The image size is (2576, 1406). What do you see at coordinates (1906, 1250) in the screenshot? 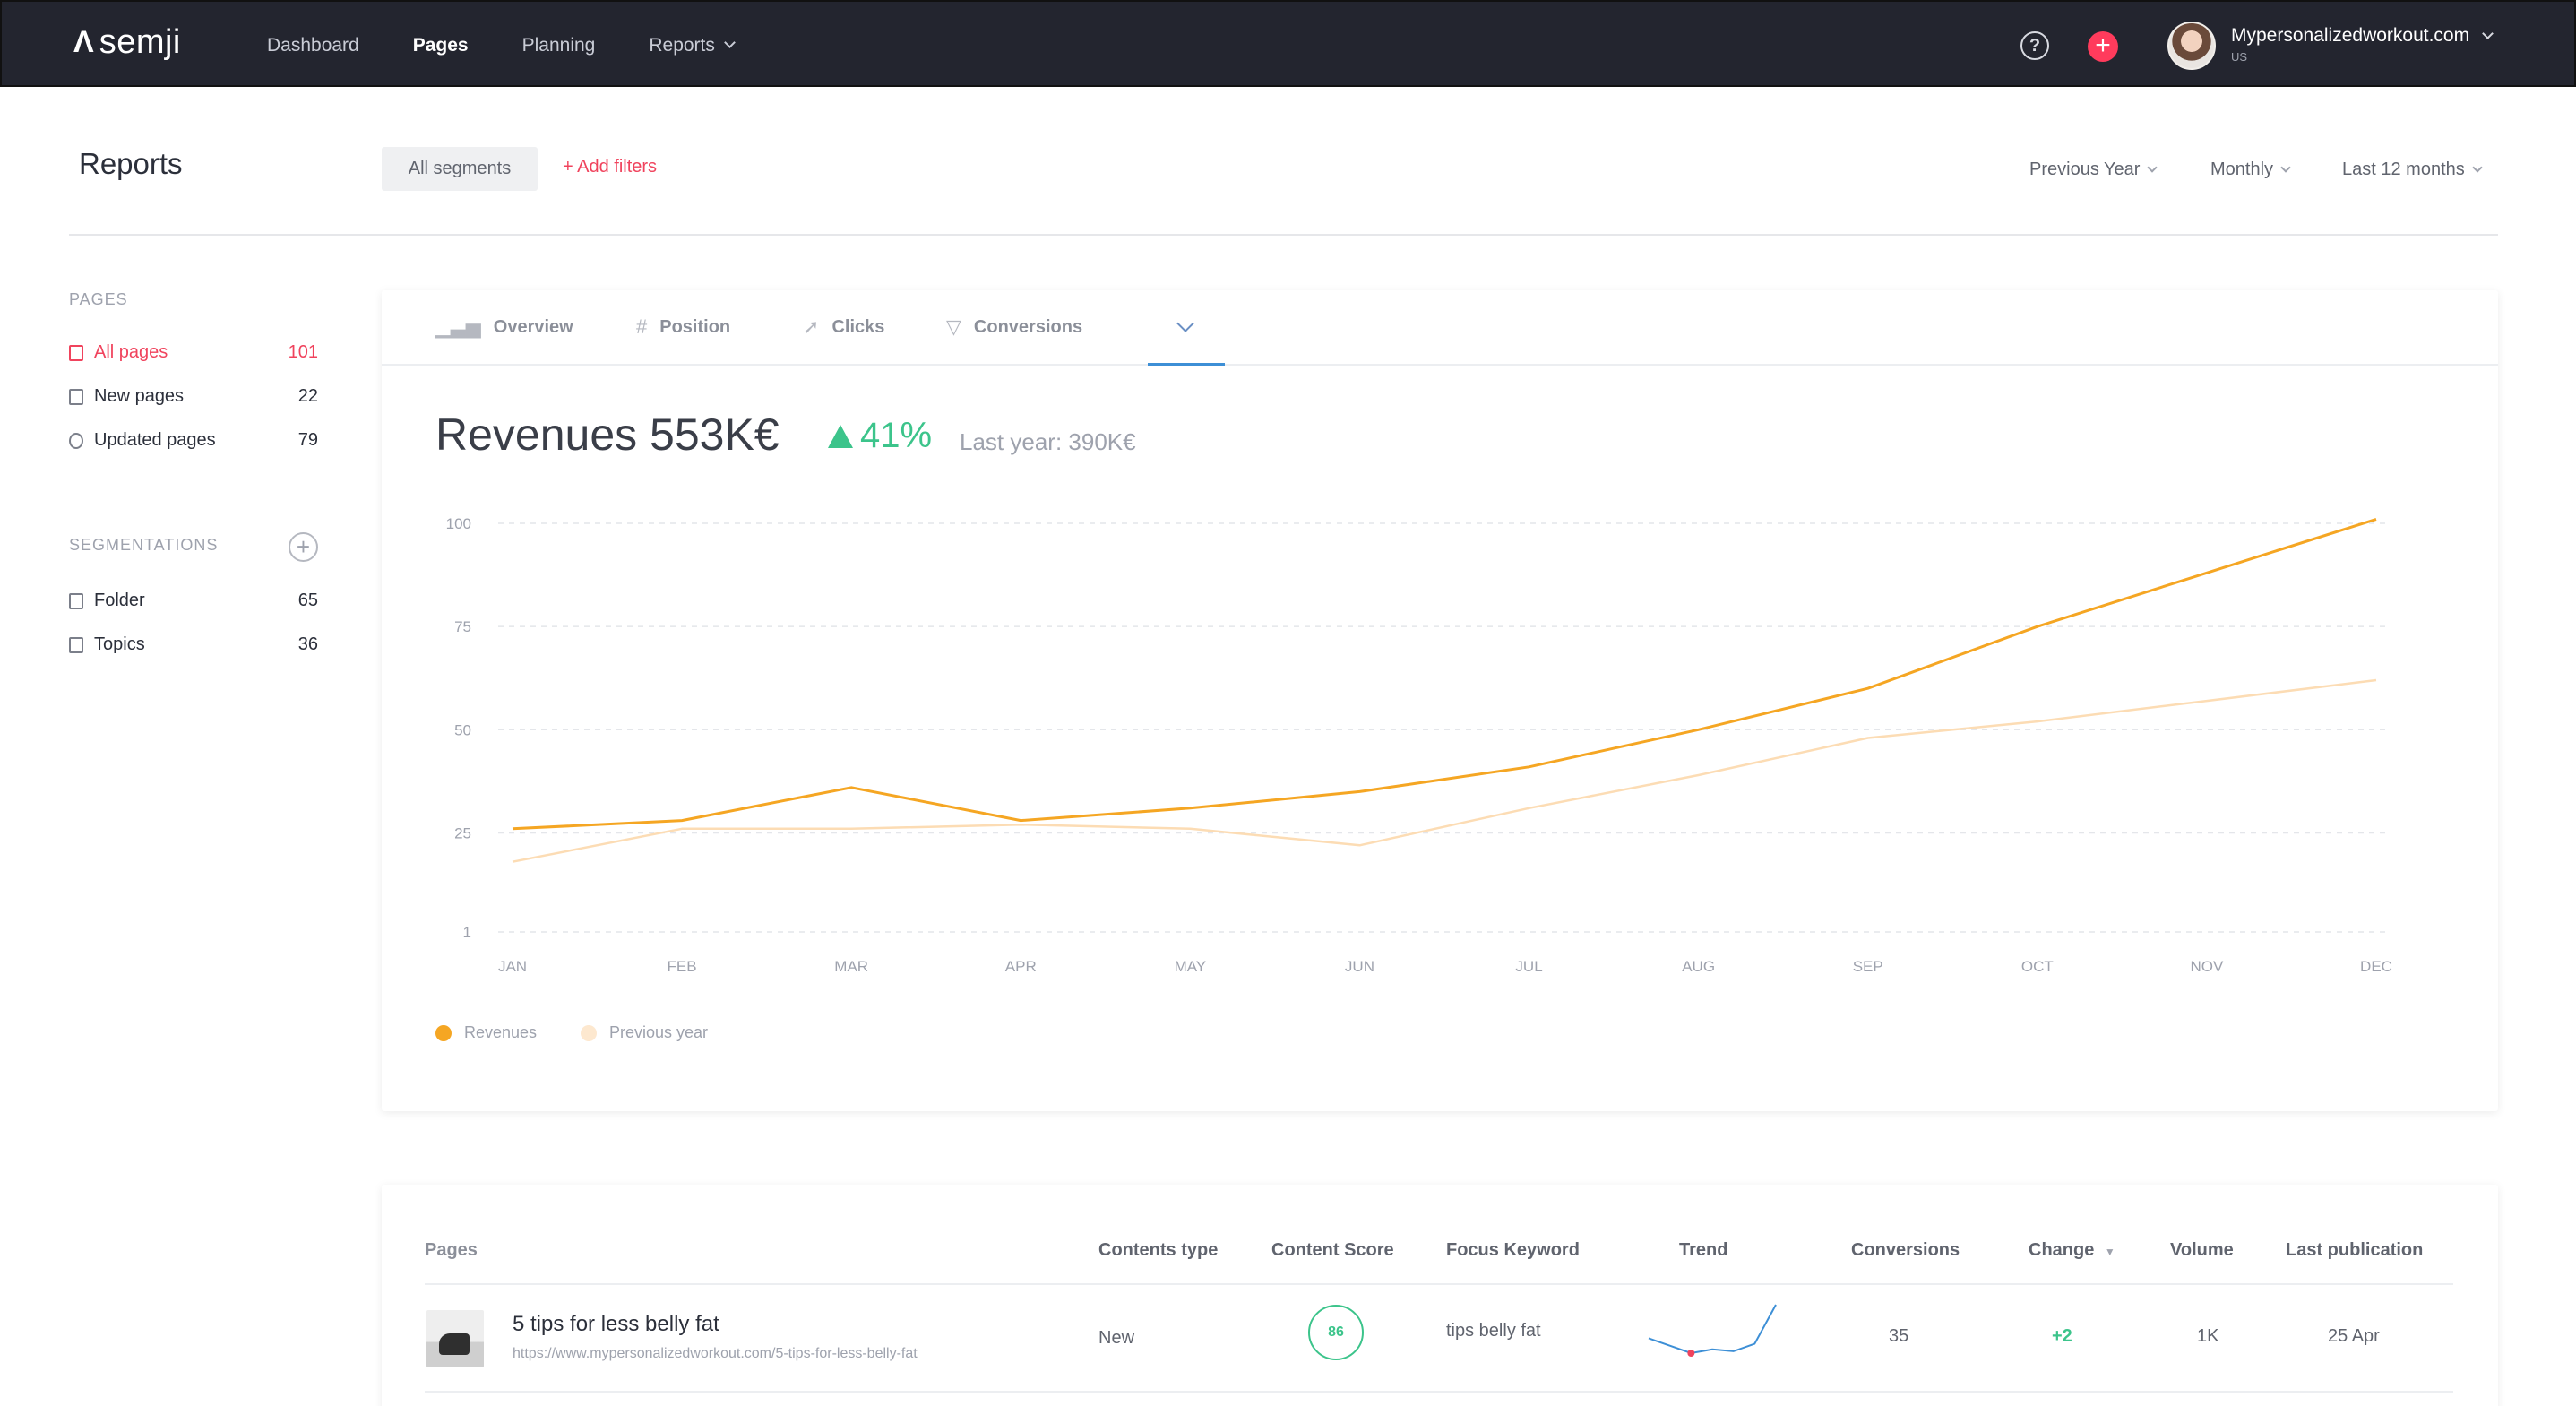
I see `column-header-conversions: Conversions` at bounding box center [1906, 1250].